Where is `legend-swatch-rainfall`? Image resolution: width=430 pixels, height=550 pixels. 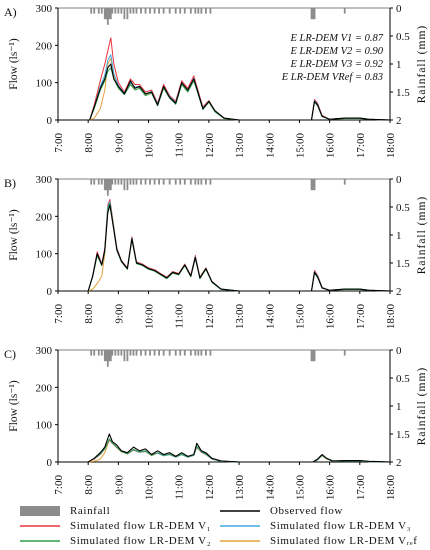 legend-swatch-rainfall is located at coordinates (40, 511).